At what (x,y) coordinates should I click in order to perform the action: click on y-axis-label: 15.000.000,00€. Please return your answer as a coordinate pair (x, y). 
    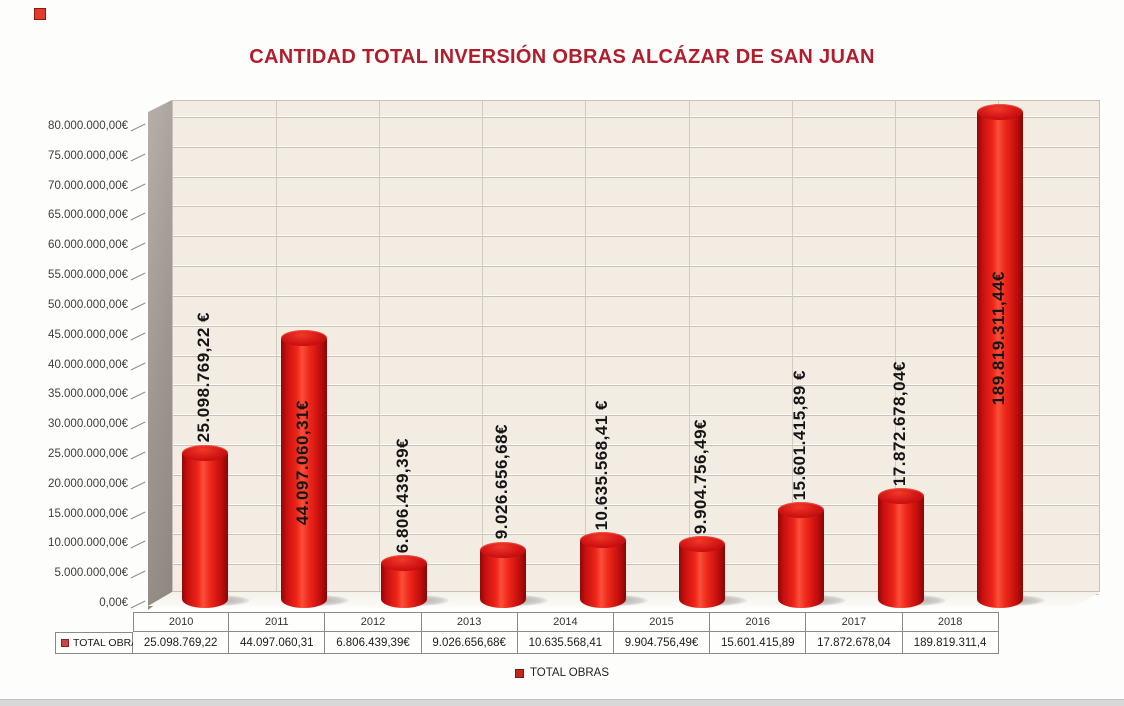
    Looking at the image, I should click on (88, 513).